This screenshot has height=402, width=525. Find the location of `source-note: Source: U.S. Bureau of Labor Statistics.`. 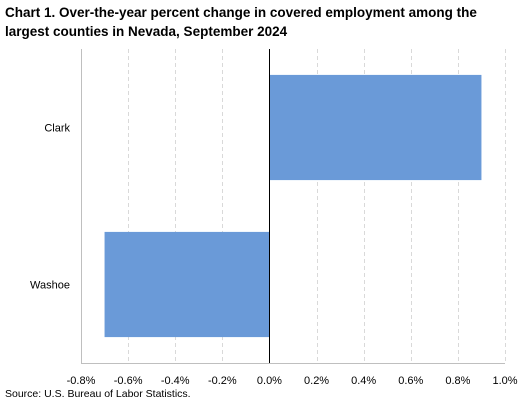

source-note: Source: U.S. Bureau of Labor Statistics. is located at coordinates (98, 394).